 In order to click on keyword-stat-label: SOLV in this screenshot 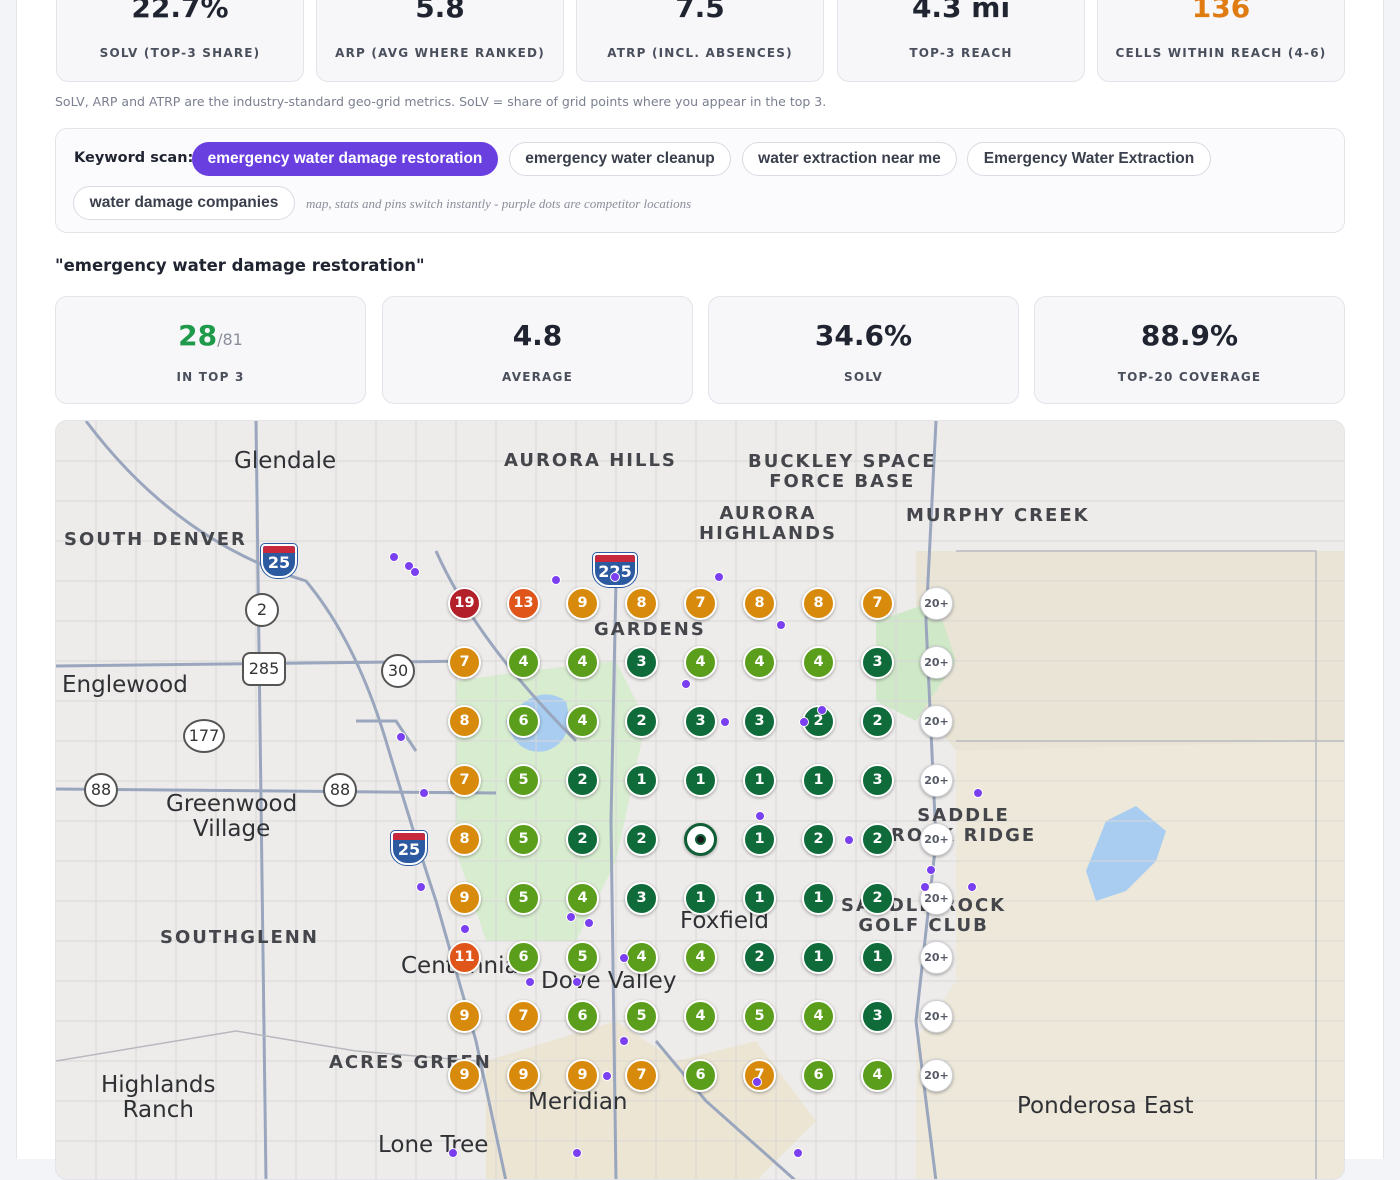, I will do `click(863, 377)`.